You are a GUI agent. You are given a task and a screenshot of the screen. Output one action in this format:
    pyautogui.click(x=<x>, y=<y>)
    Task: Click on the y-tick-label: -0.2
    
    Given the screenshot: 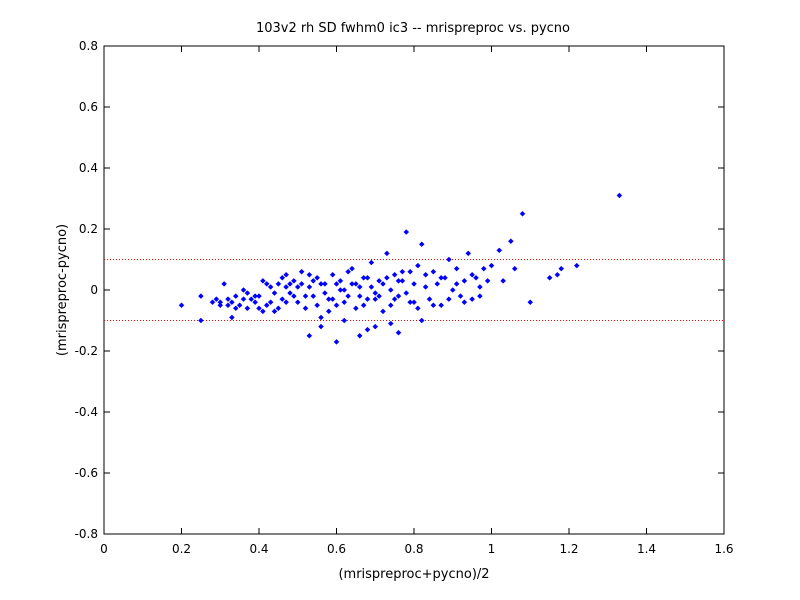 What is the action you would take?
    pyautogui.click(x=86, y=351)
    